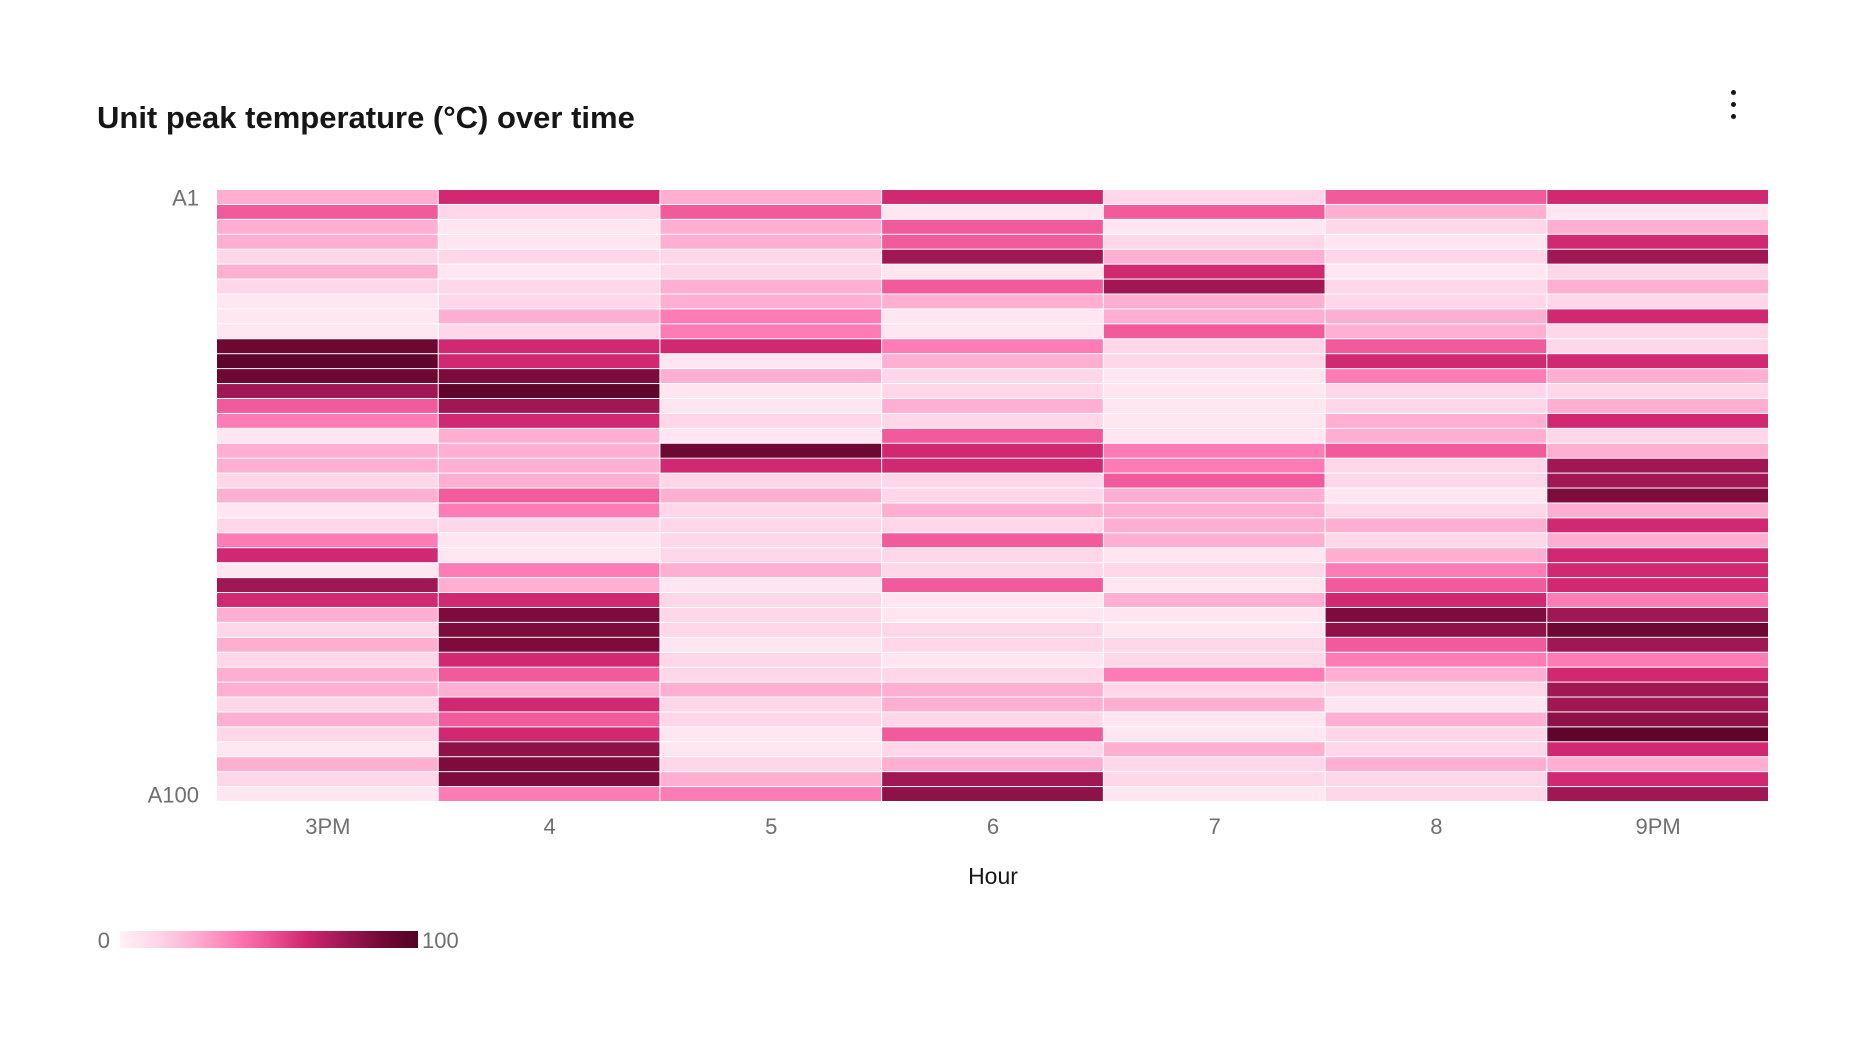 This screenshot has width=1856, height=1044. I want to click on y-axis-ticks: A1 A100, so click(173, 497).